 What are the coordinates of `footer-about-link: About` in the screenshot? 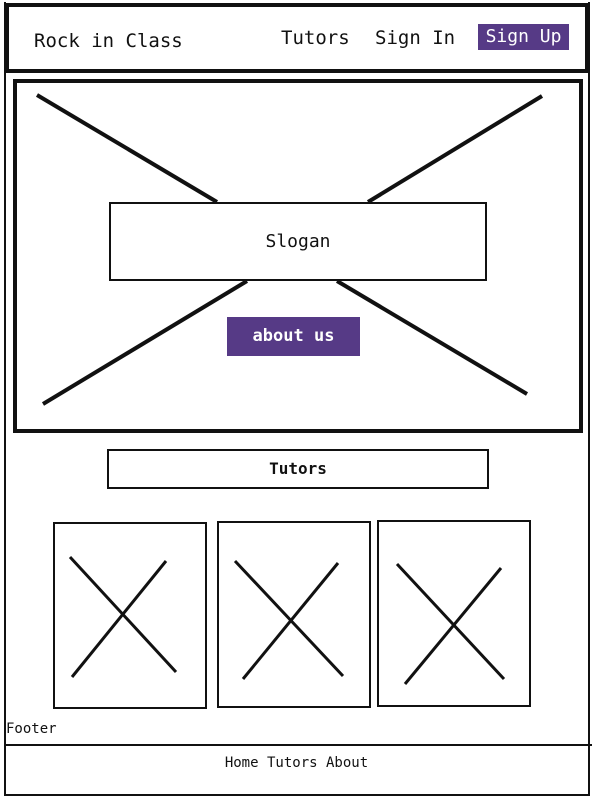 It's located at (347, 763).